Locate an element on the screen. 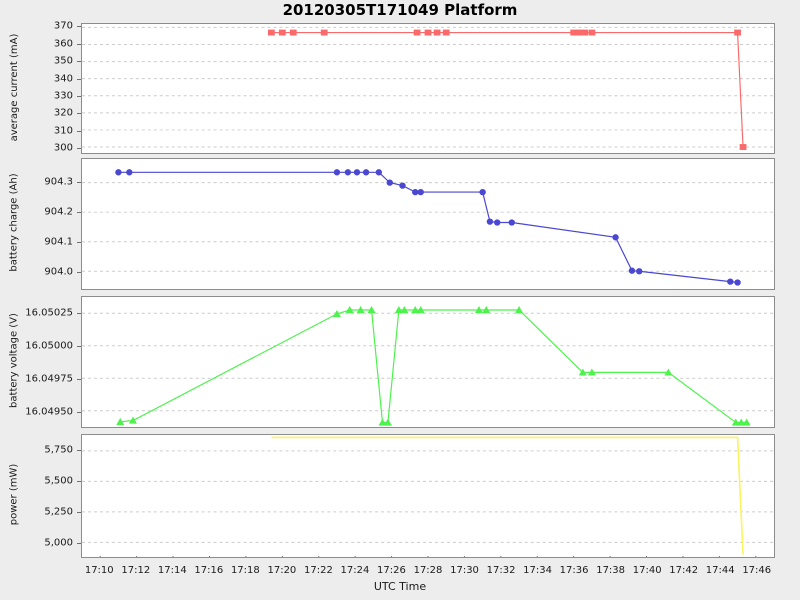  y-tick-label: 5,500 is located at coordinates (58, 481).